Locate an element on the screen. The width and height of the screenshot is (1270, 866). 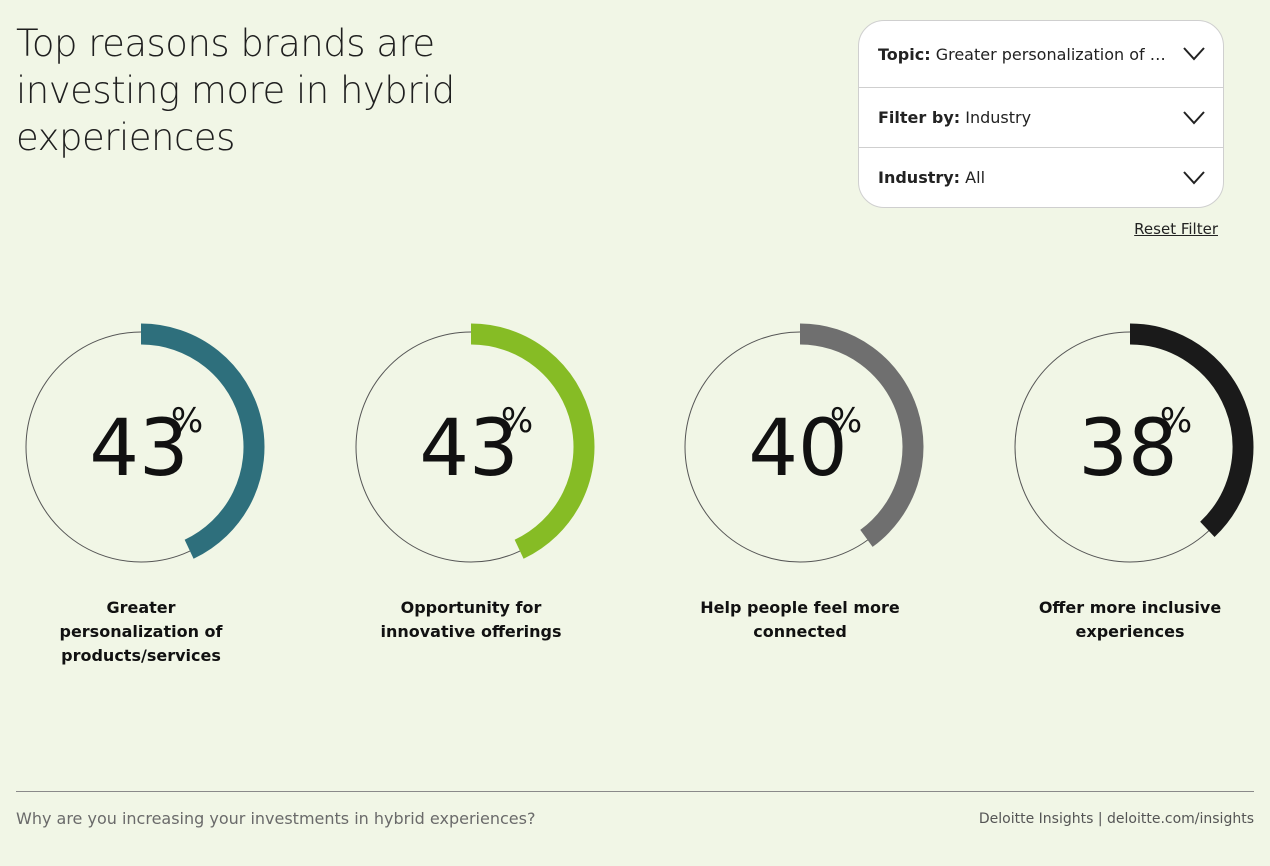
gauge-label: Opportunity for innovative offerings is located at coordinates (471, 619).